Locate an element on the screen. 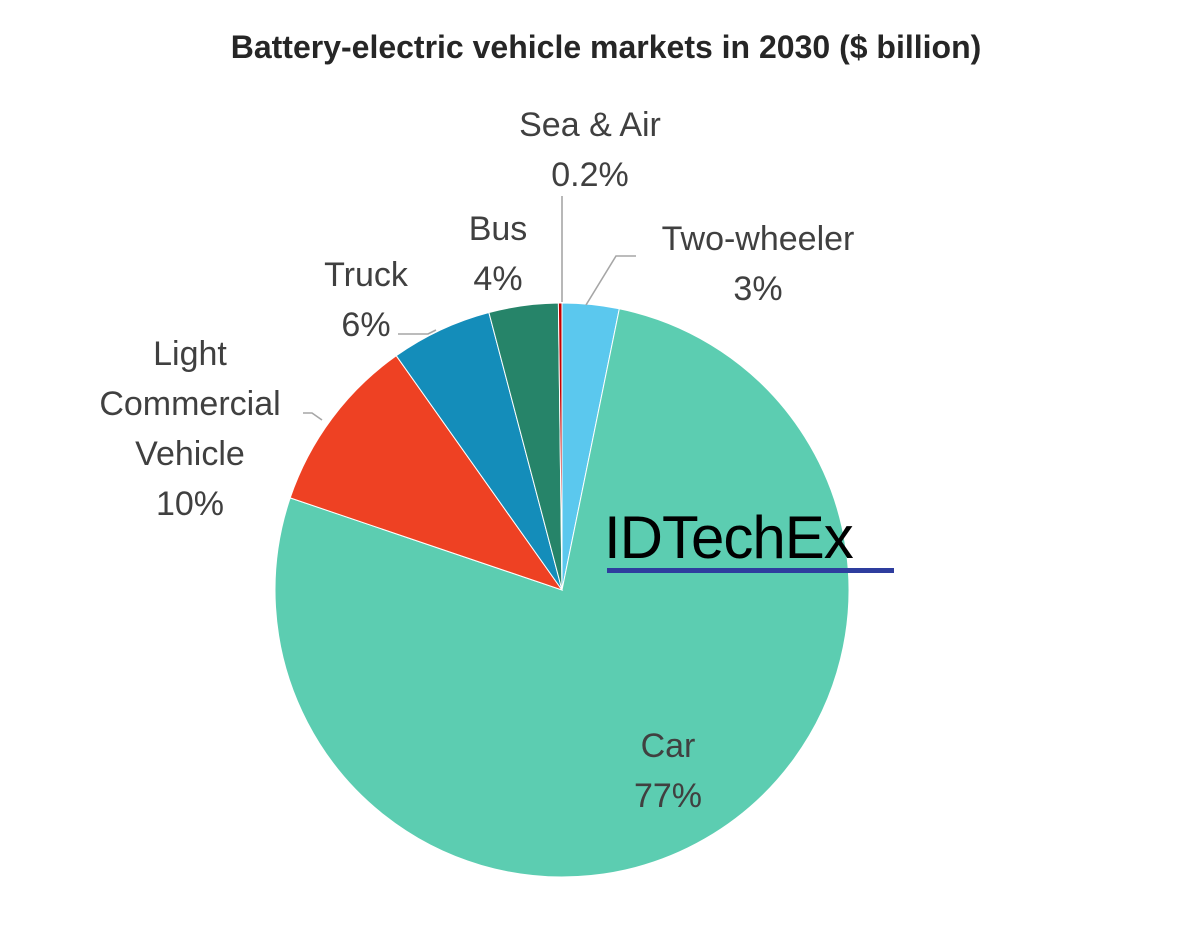 Image resolution: width=1200 pixels, height=925 pixels. watermark-text: IDTechEx is located at coordinates (729, 537).